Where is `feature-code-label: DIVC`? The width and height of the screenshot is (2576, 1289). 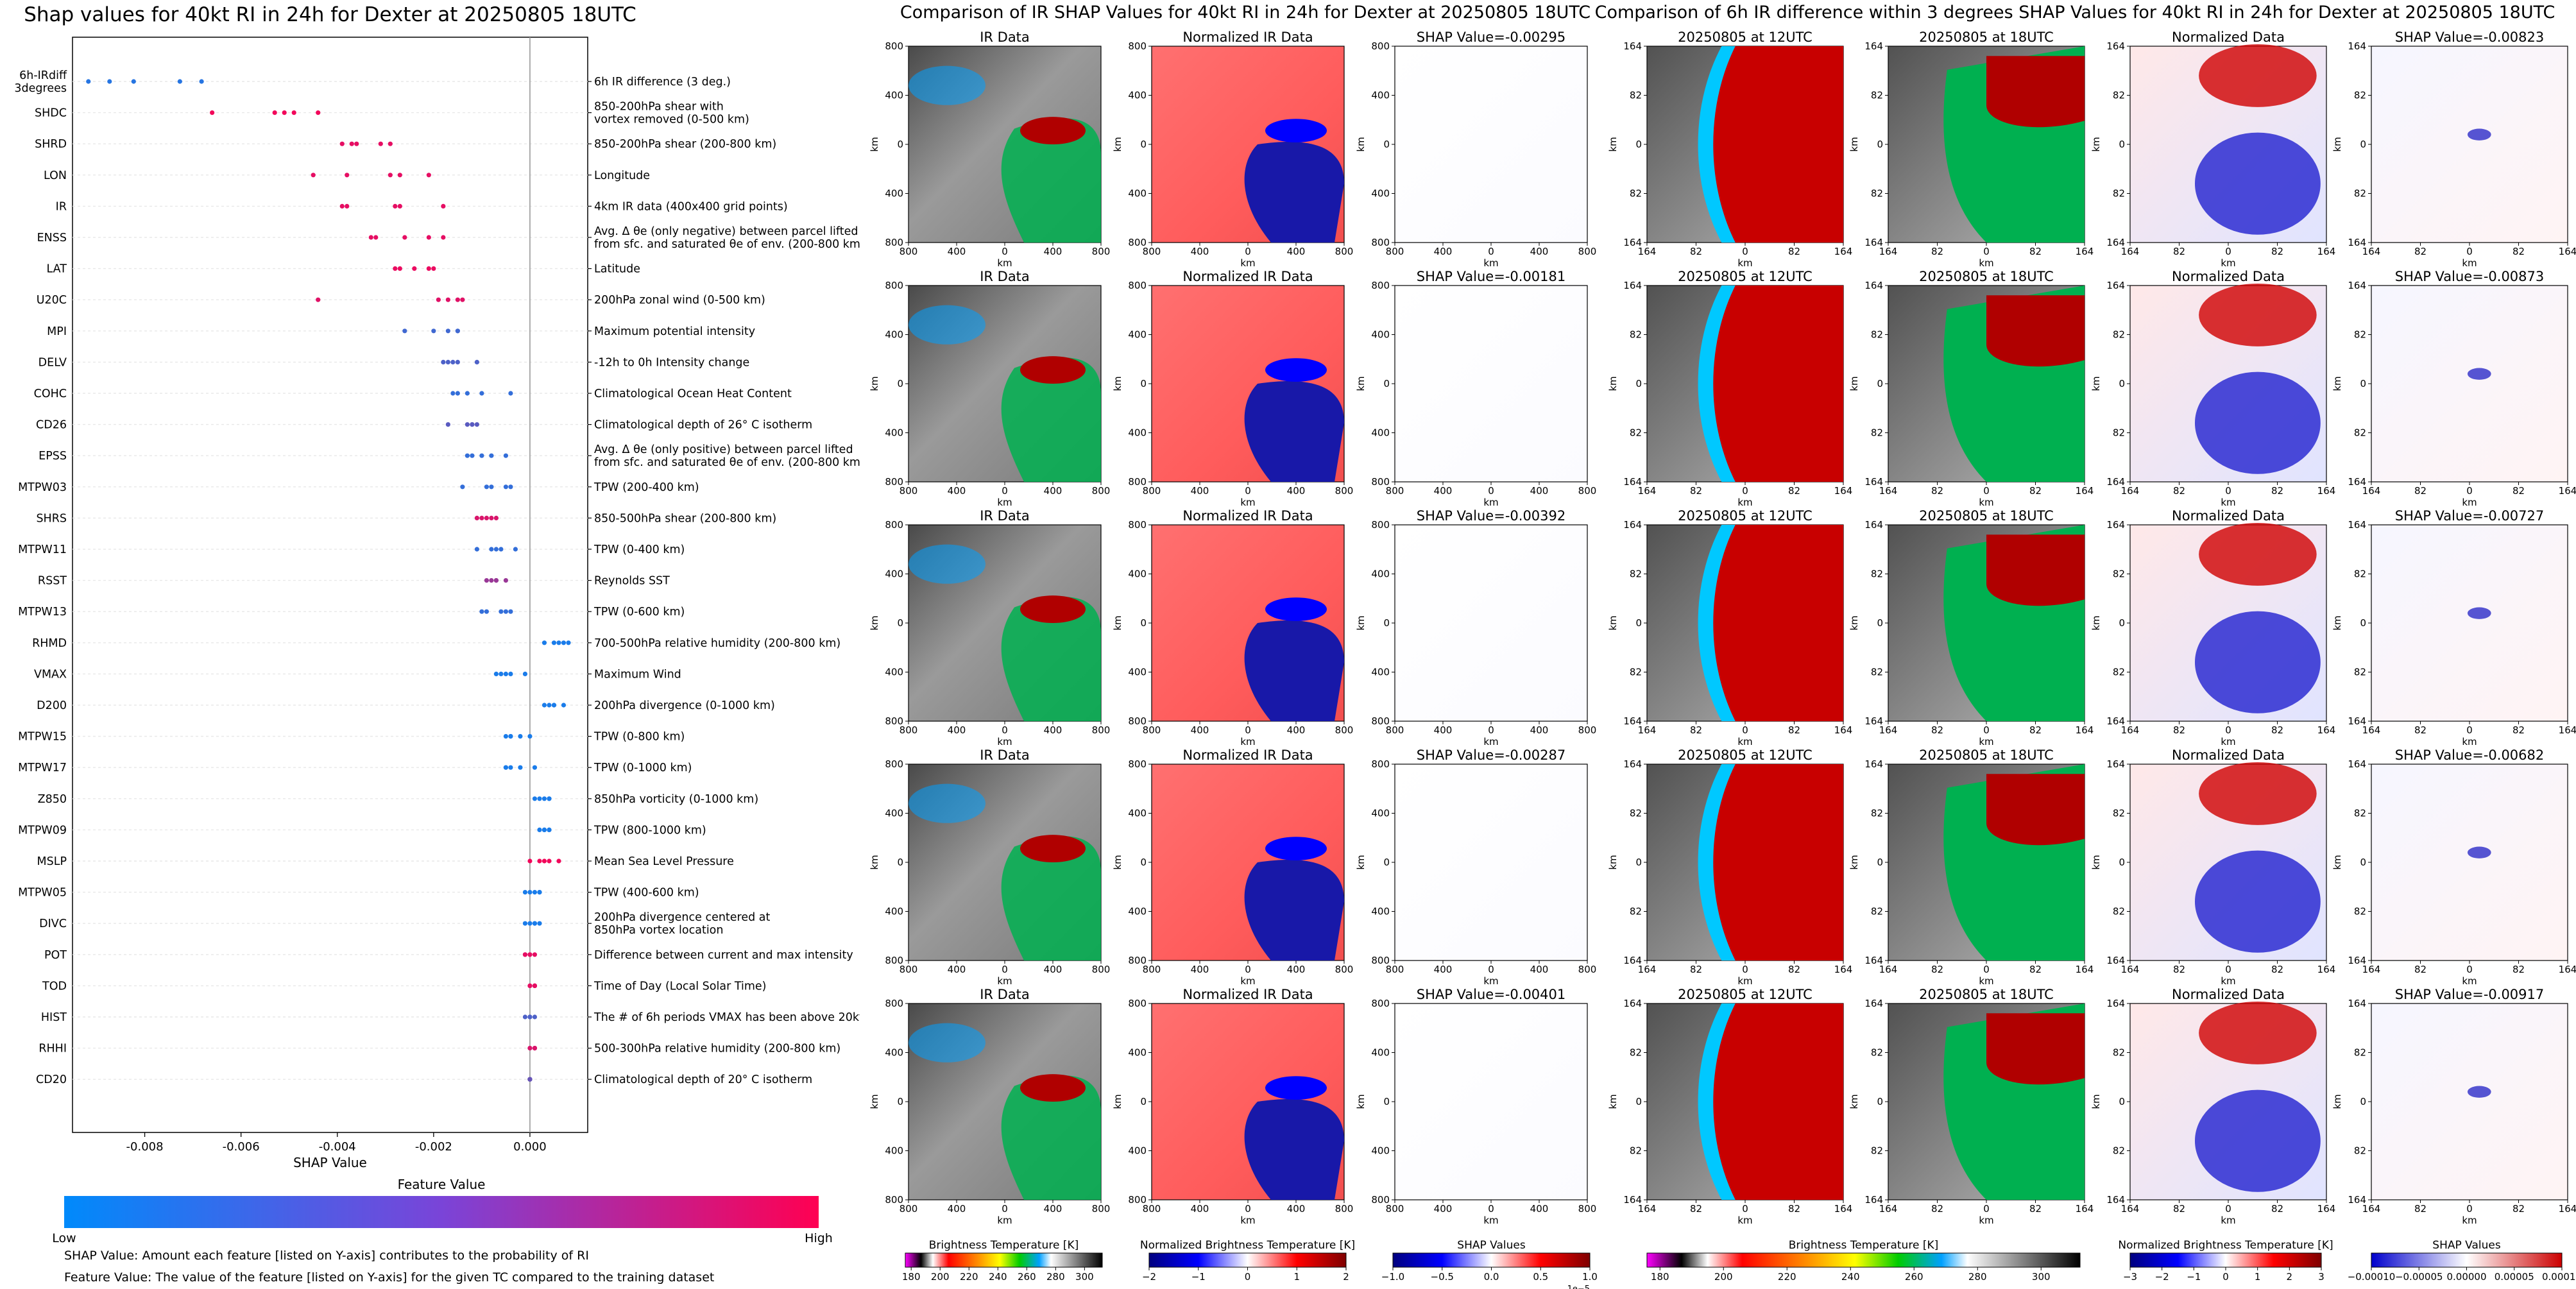
feature-code-label: DIVC is located at coordinates (53, 924).